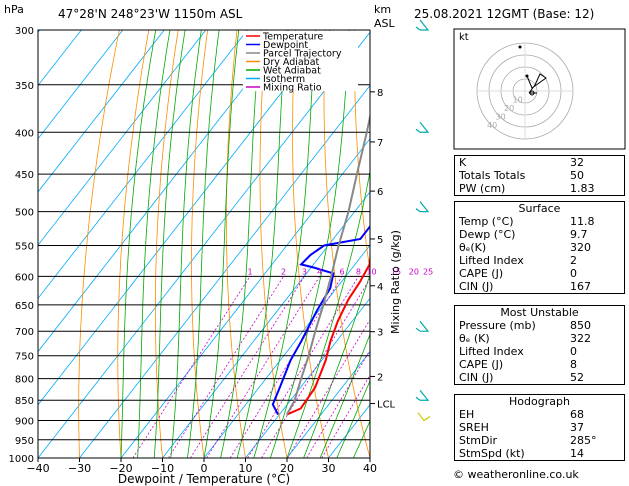 The image size is (629, 486). What do you see at coordinates (579, 234) in the screenshot?
I see `surface-value: 9.7` at bounding box center [579, 234].